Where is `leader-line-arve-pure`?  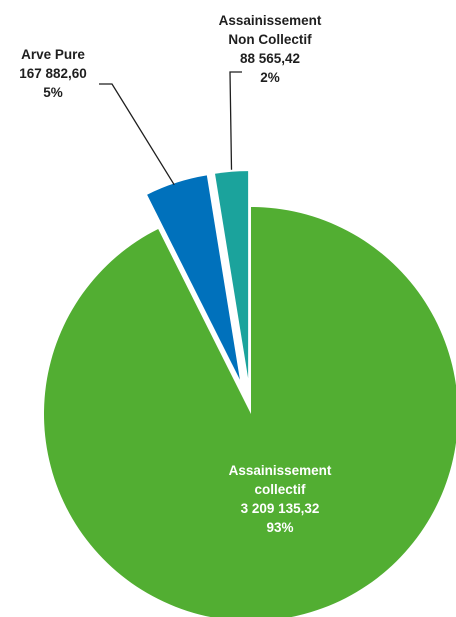 leader-line-arve-pure is located at coordinates (137, 134).